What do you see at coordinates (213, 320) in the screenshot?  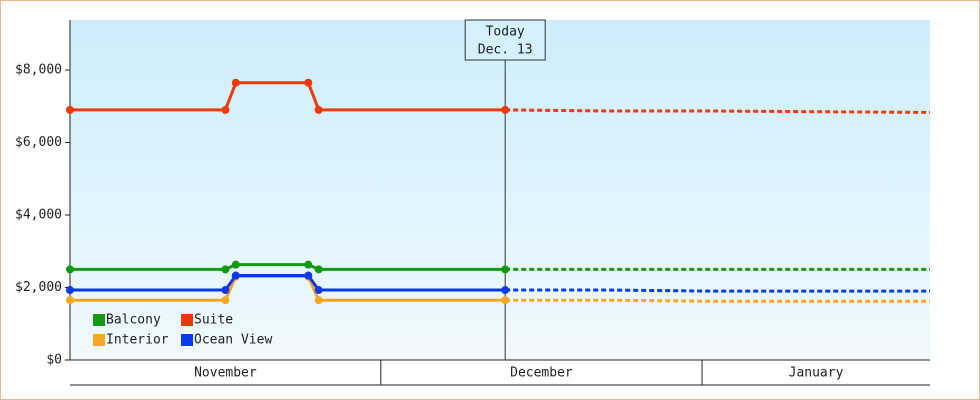 I see `legend-label: Suite` at bounding box center [213, 320].